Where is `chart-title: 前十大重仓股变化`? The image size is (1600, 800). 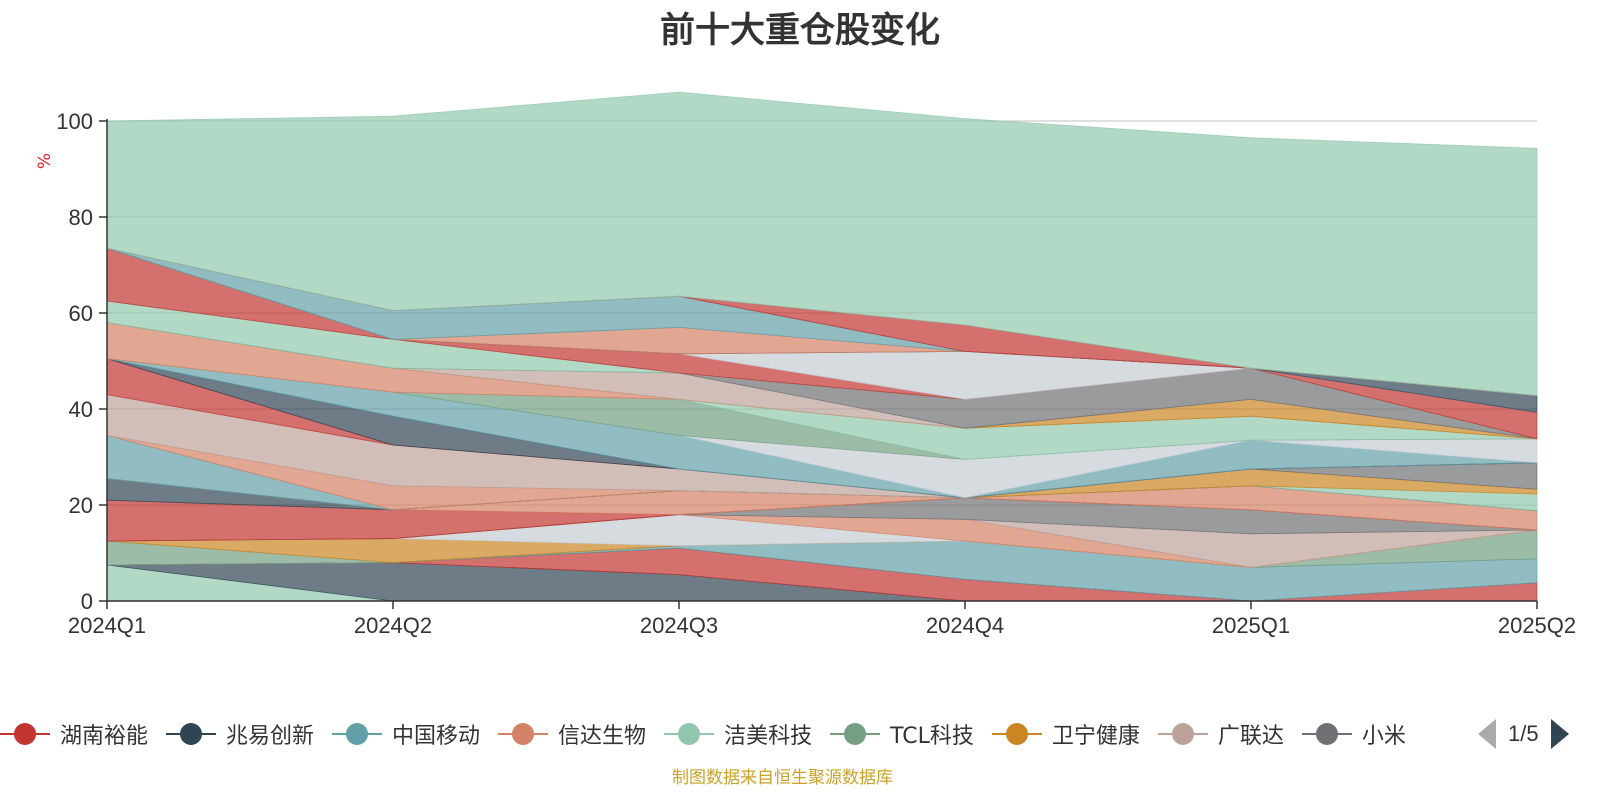
chart-title: 前十大重仓股变化 is located at coordinates (799, 31).